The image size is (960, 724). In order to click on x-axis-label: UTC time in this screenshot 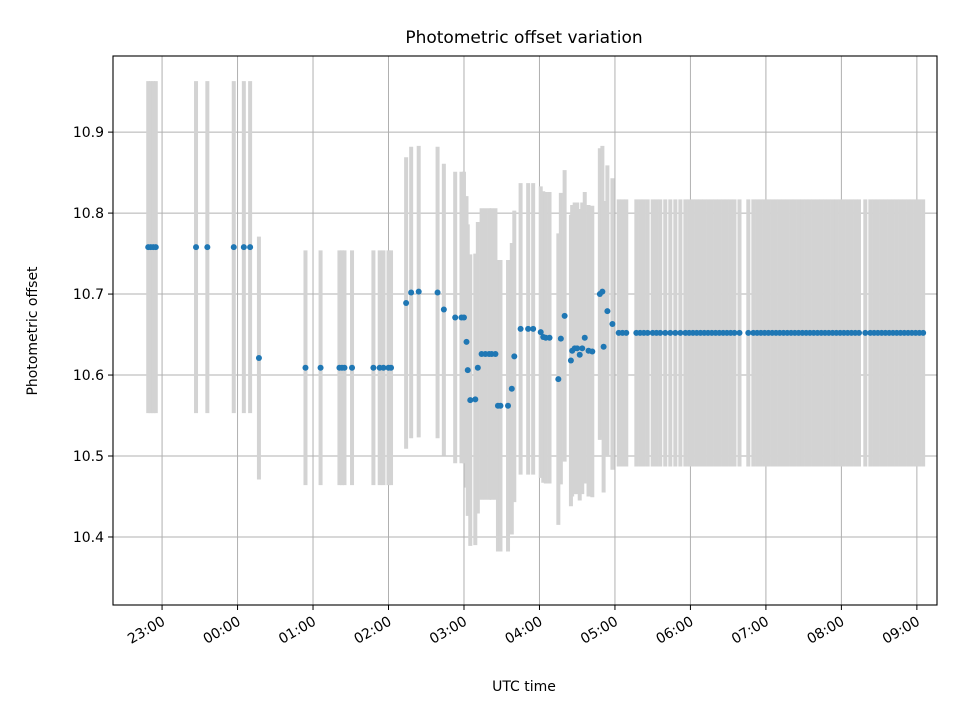, I will do `click(524, 687)`.